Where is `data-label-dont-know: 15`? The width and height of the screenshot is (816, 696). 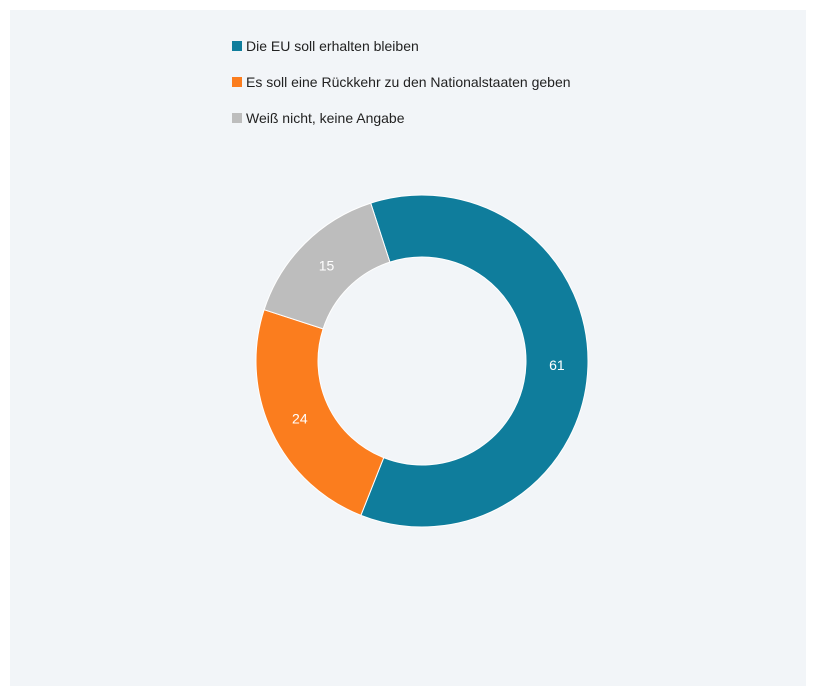 data-label-dont-know: 15 is located at coordinates (327, 266).